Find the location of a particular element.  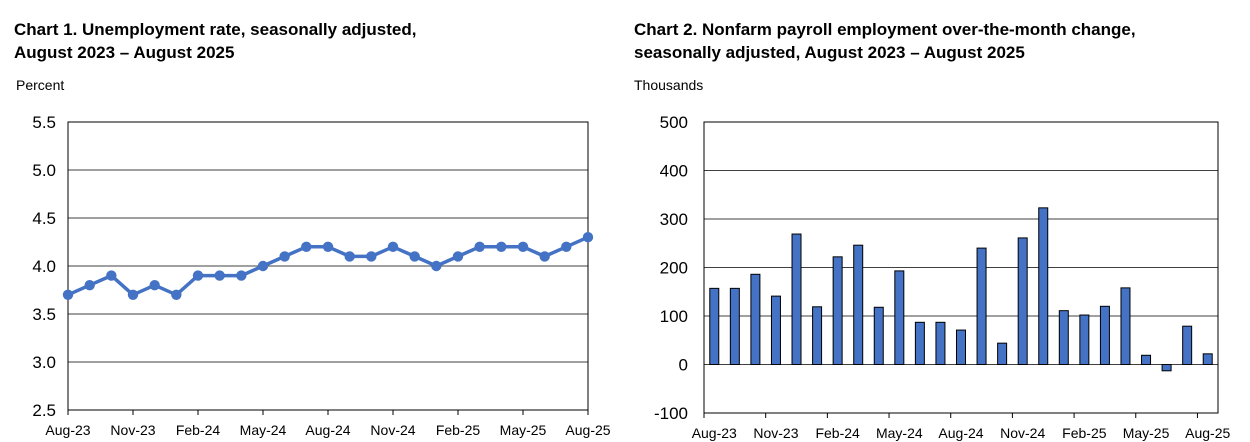

chart1-x-tick-label: Feb-25 is located at coordinates (458, 430).